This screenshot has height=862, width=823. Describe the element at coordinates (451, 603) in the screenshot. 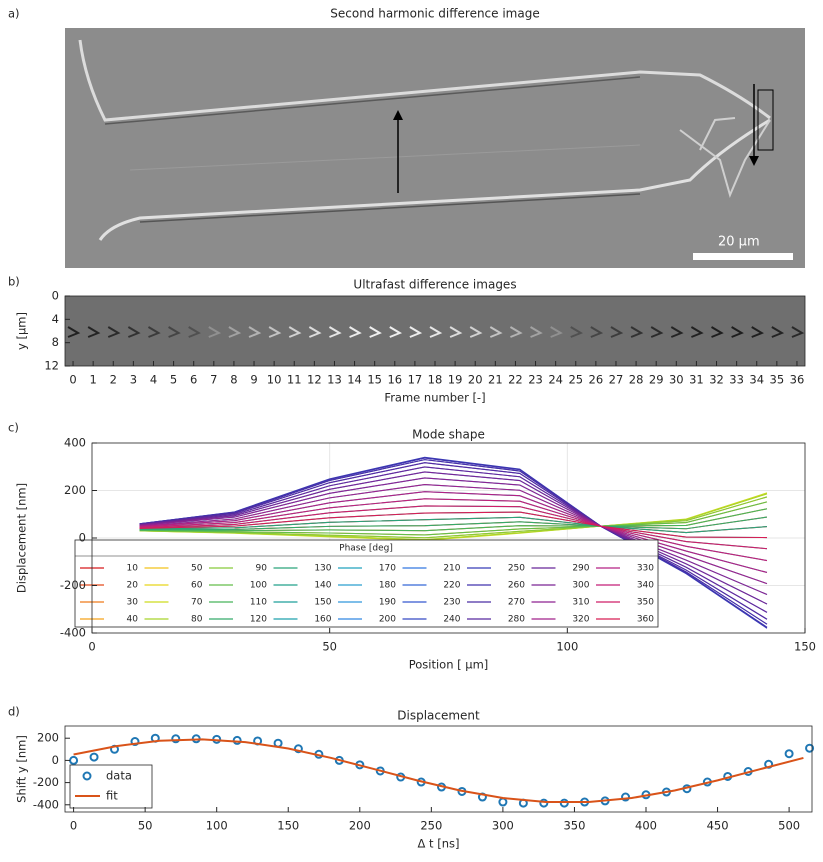

I see `legend-label: 230` at that location.